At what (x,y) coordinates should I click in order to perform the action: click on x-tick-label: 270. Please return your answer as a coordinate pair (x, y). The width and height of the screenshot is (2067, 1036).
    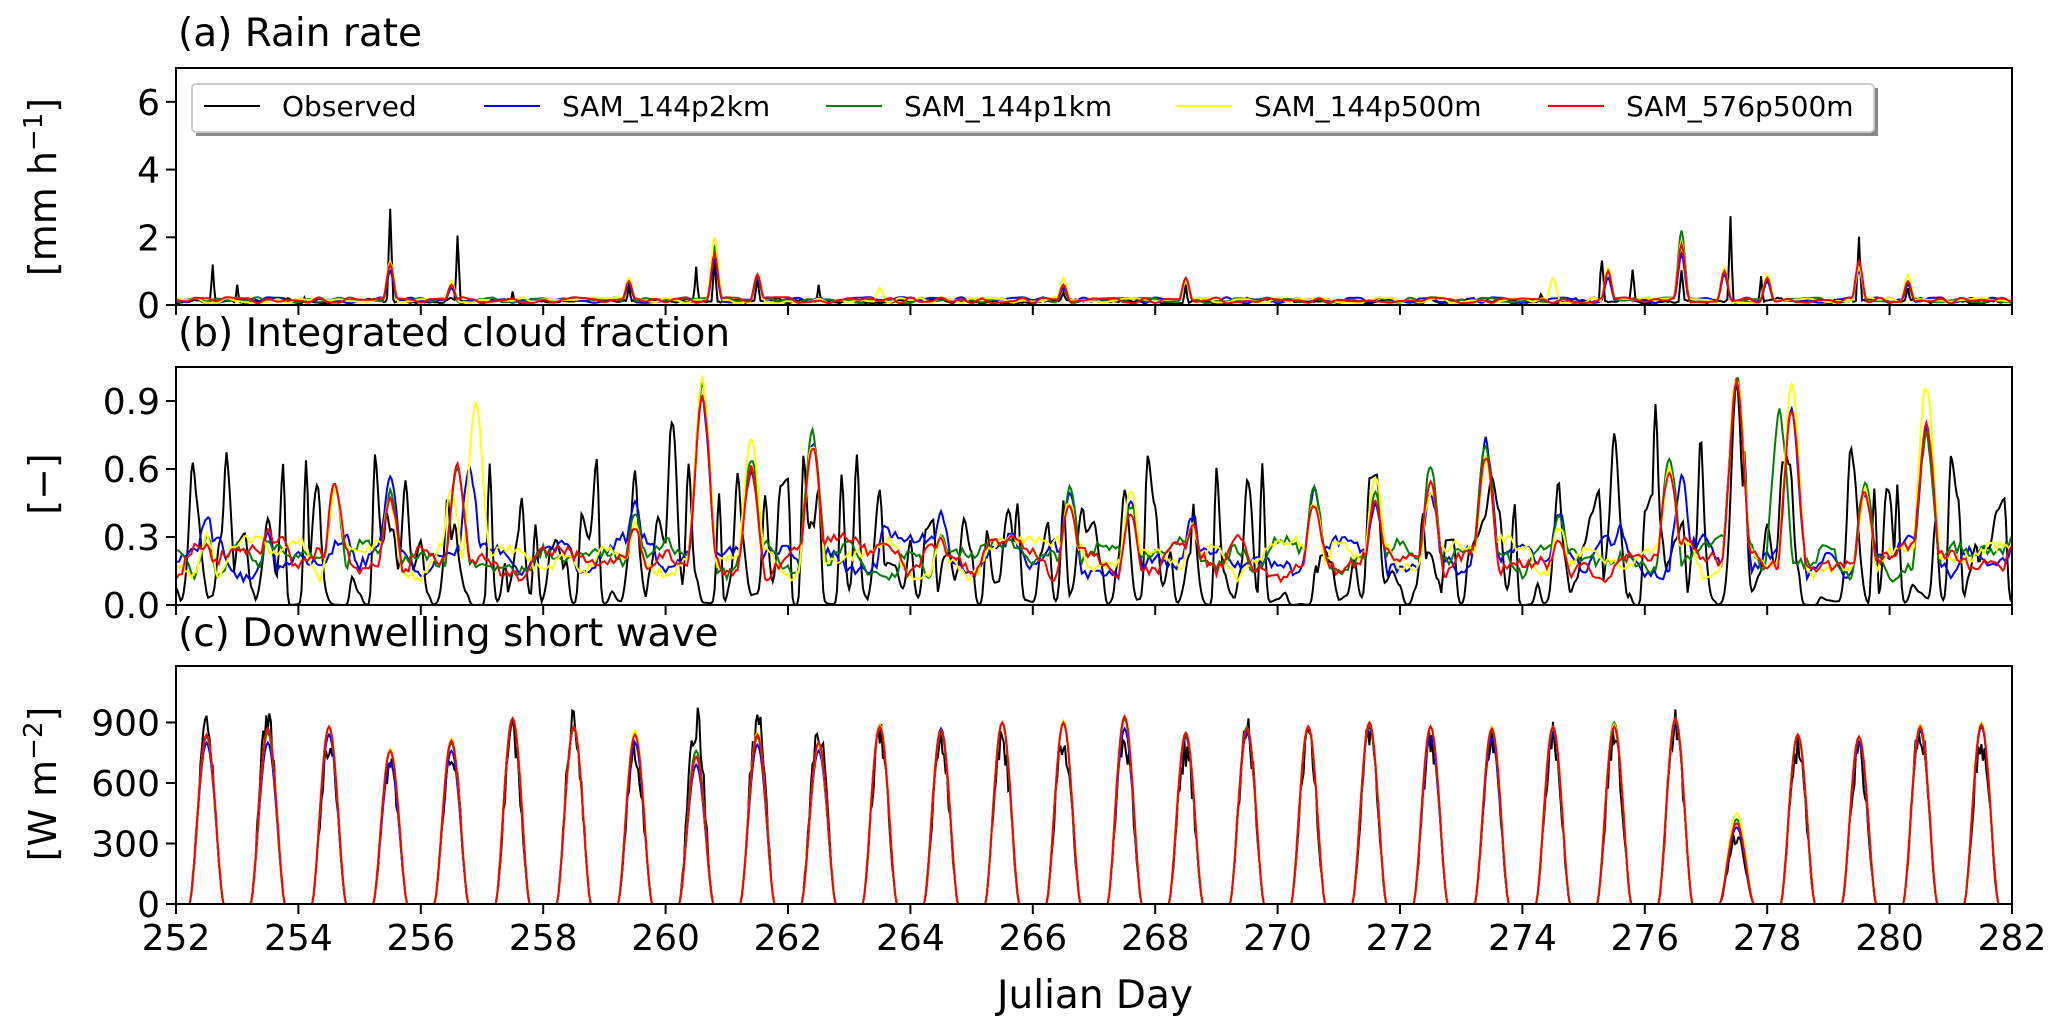
    Looking at the image, I should click on (1277, 938).